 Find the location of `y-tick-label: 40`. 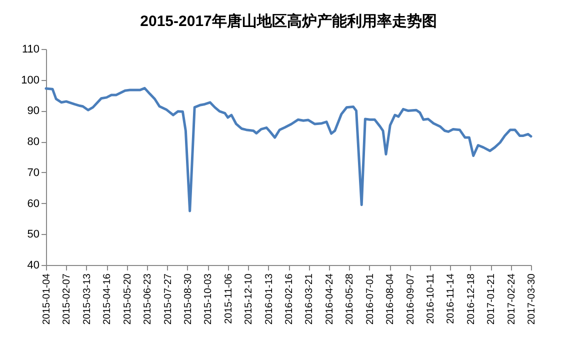

y-tick-label: 40 is located at coordinates (33, 266).